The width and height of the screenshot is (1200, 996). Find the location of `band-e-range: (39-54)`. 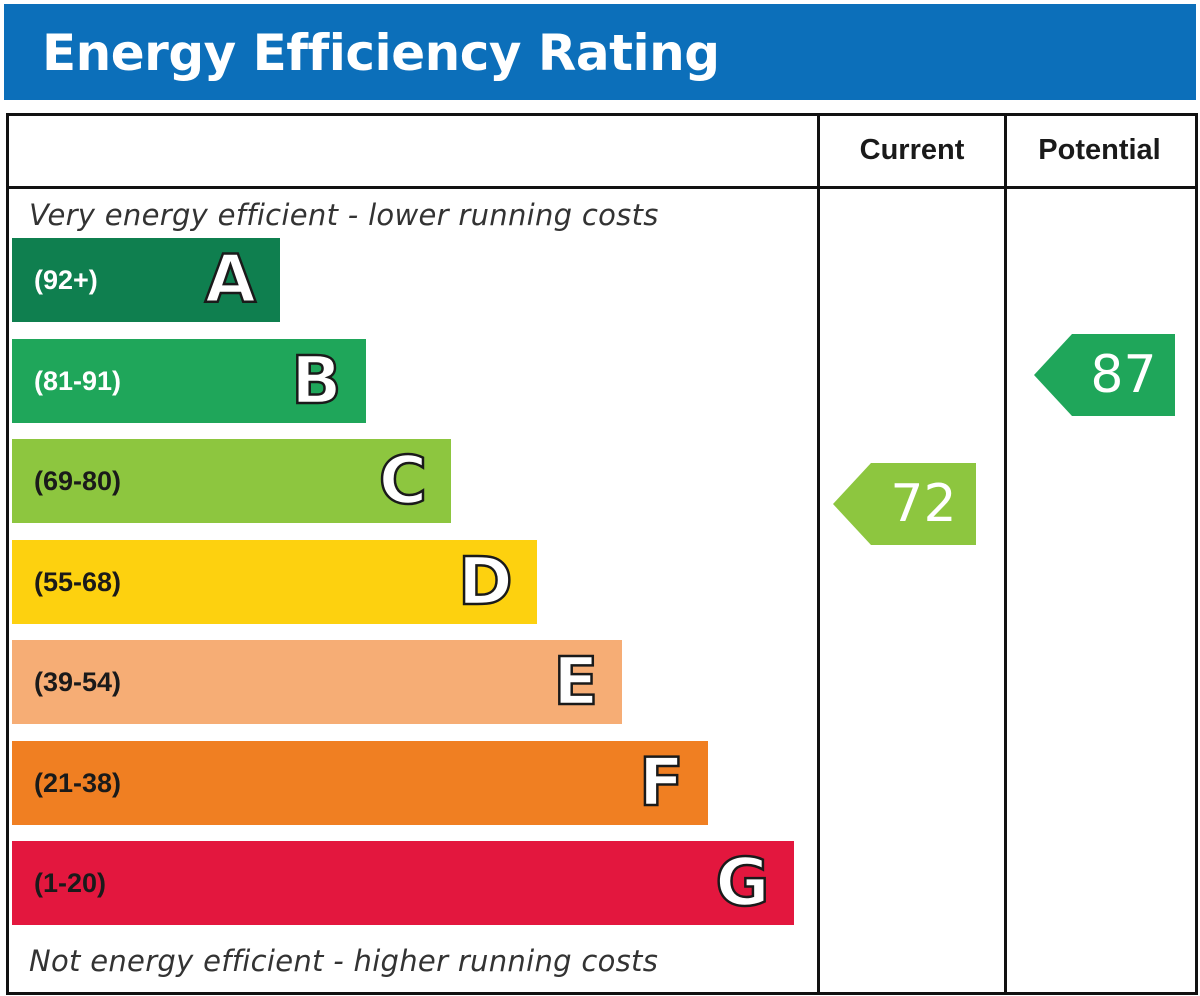

band-e-range: (39-54) is located at coordinates (78, 682).